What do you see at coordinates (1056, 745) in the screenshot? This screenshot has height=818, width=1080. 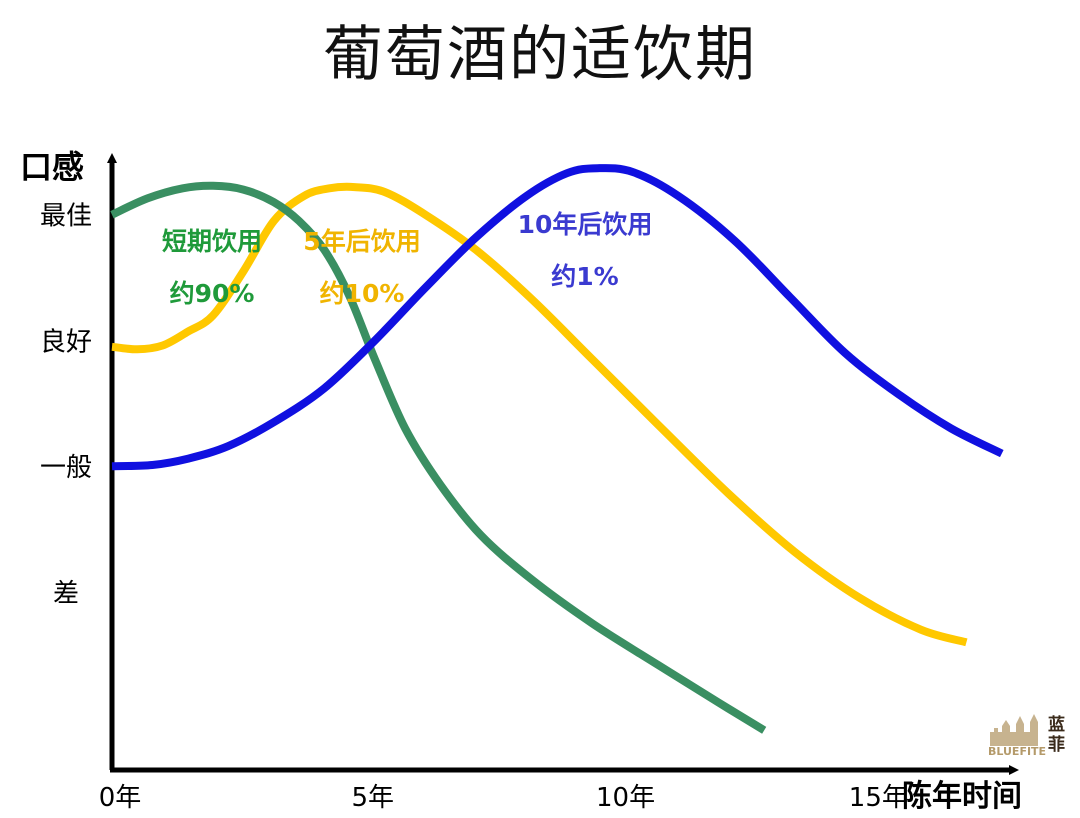 I see `logo-cn-bottom: 菲` at bounding box center [1056, 745].